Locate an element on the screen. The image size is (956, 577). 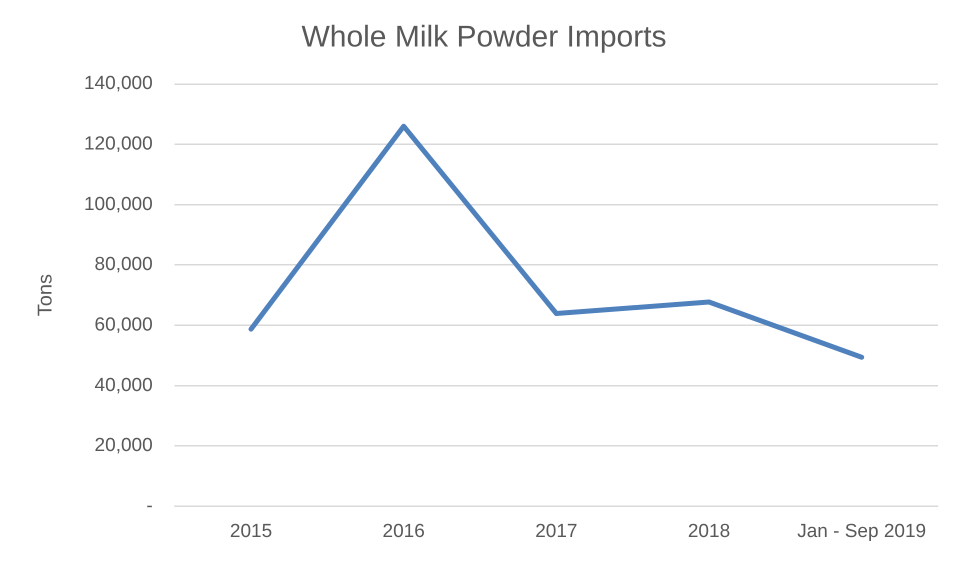
y-tick-label: 100,000 is located at coordinates (118, 204).